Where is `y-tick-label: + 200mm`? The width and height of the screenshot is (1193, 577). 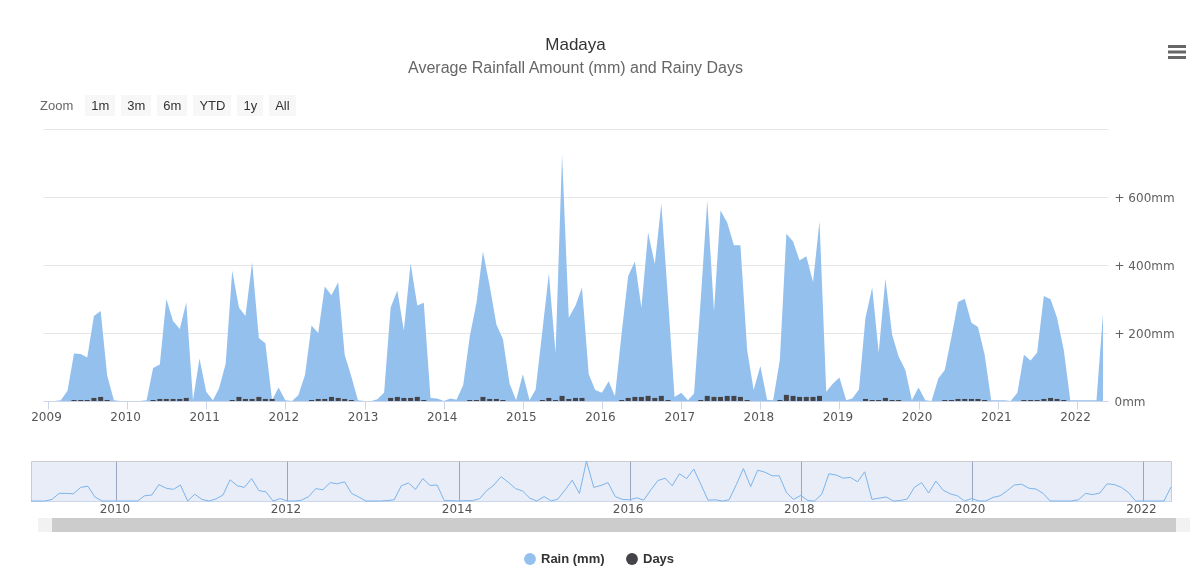
y-tick-label: + 200mm is located at coordinates (1144, 333).